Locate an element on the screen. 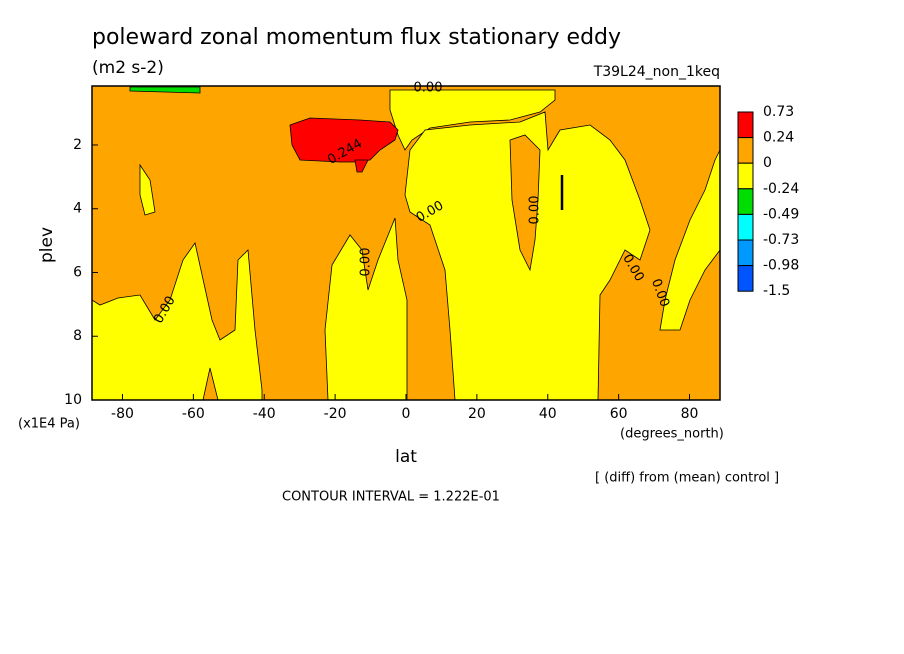 The width and height of the screenshot is (904, 654). colorbar-label: -0.98 is located at coordinates (781, 266).